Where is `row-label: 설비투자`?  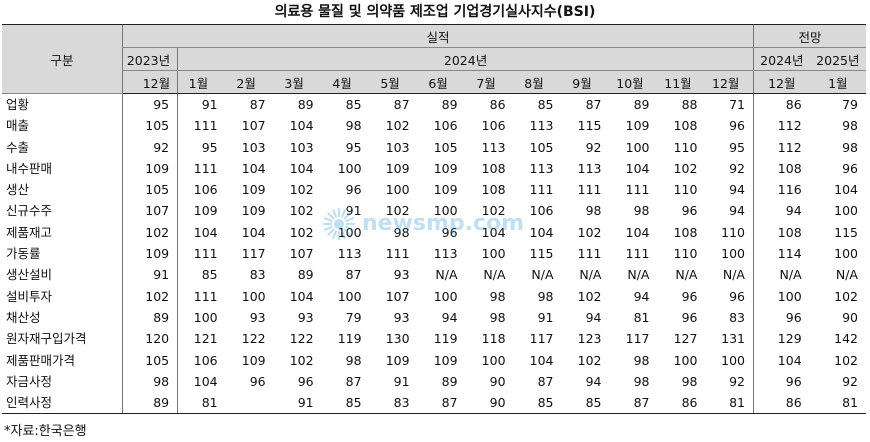
row-label: 설비투자 is located at coordinates (29, 296).